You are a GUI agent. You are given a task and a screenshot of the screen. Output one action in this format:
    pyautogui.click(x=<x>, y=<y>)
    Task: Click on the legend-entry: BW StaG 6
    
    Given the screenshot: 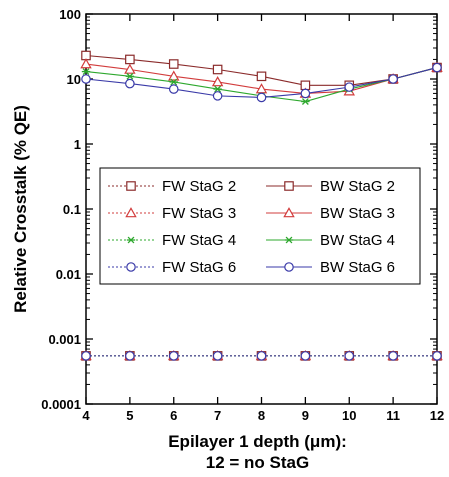 What is the action you would take?
    pyautogui.click(x=330, y=267)
    